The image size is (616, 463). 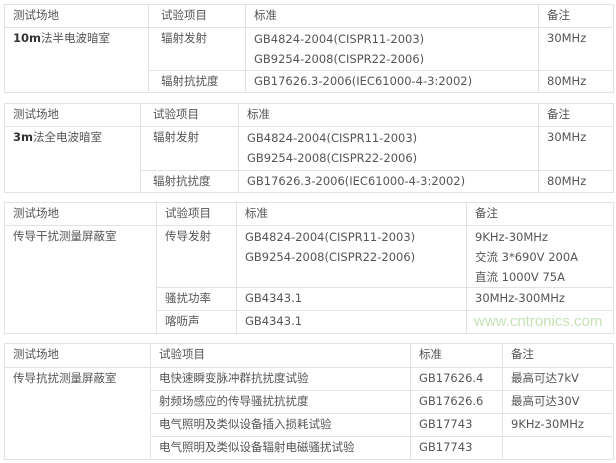 I want to click on item-cell: 电气照明及类似设备插入损耗试验, so click(x=280, y=425).